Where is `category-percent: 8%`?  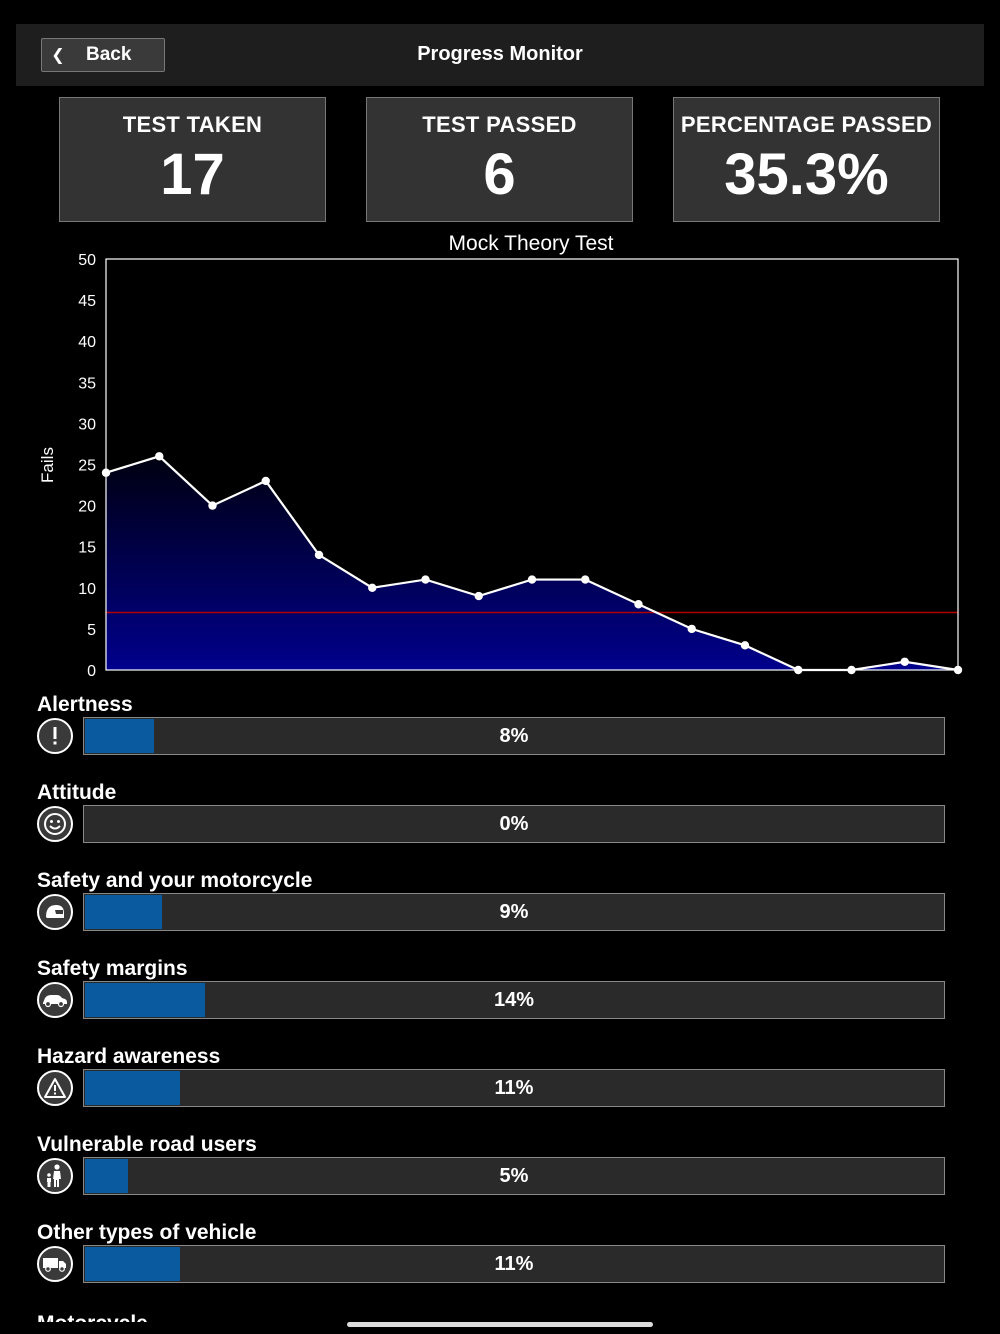 category-percent: 8% is located at coordinates (514, 735).